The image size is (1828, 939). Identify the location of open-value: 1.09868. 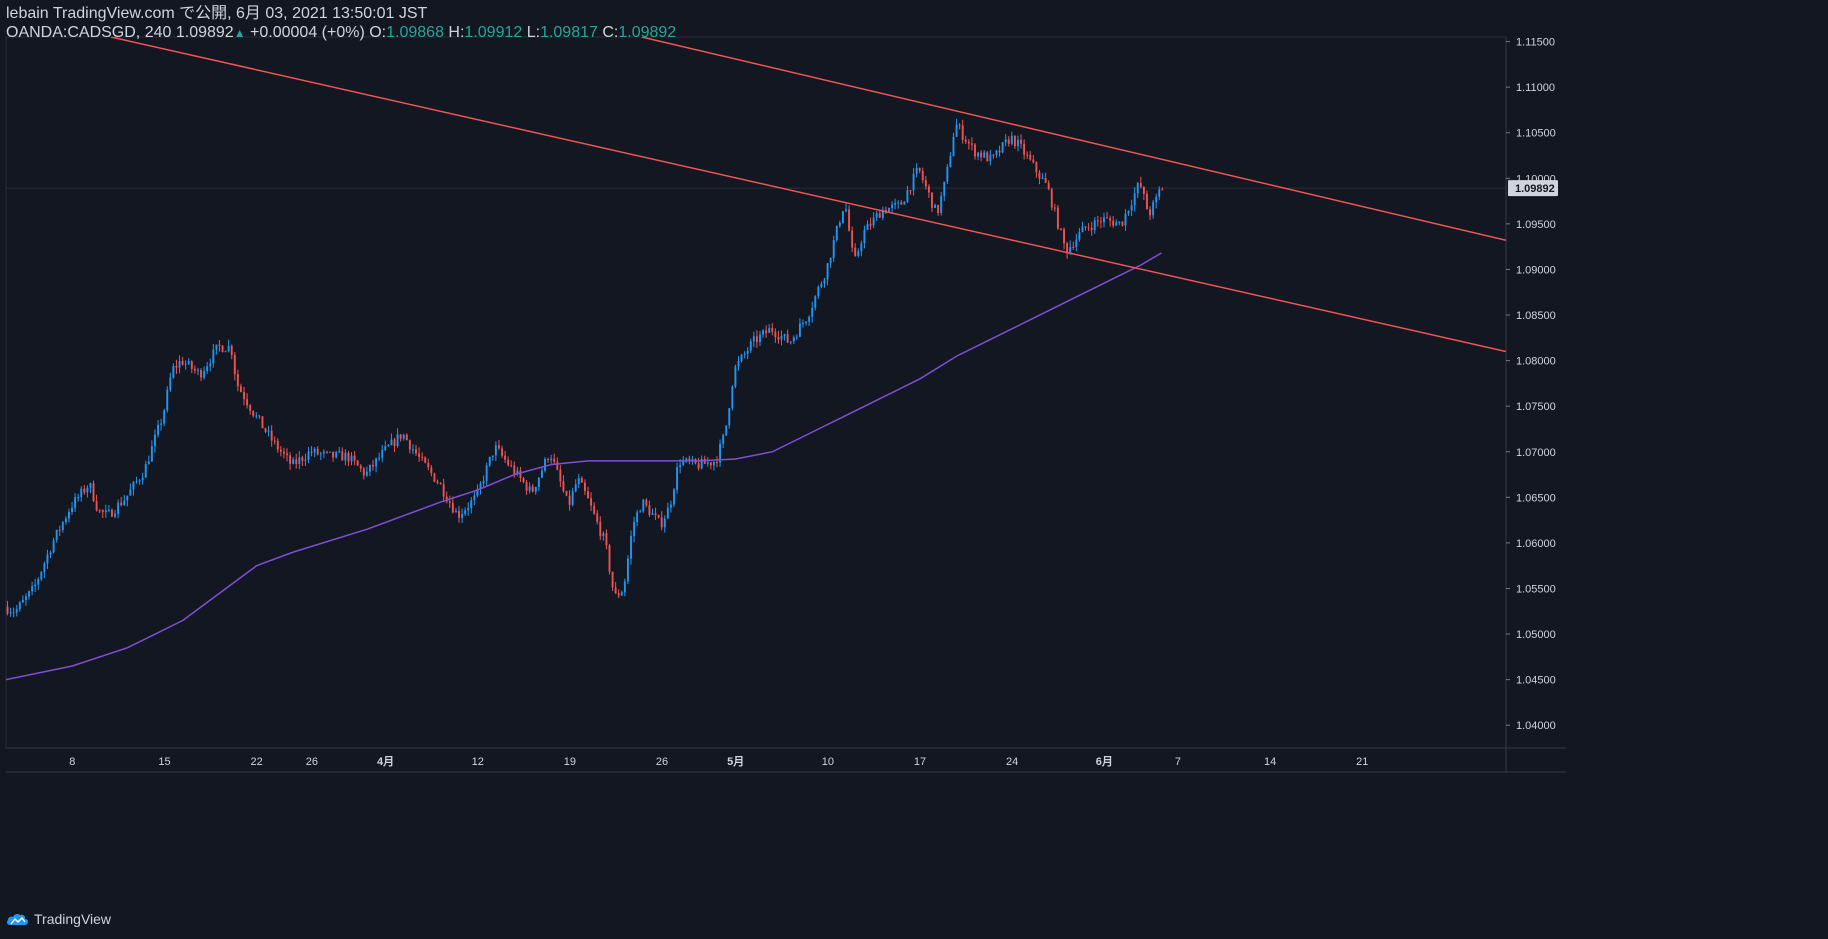
(415, 32).